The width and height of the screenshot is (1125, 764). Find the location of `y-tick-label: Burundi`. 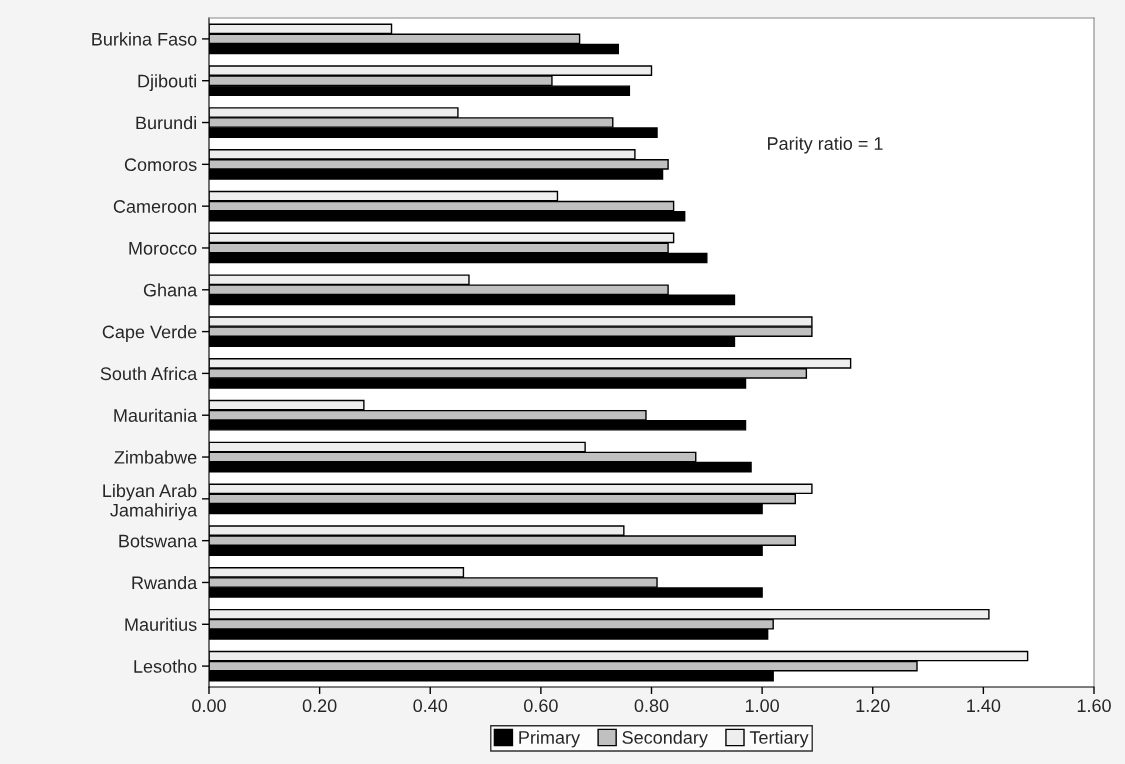

y-tick-label: Burundi is located at coordinates (166, 122).